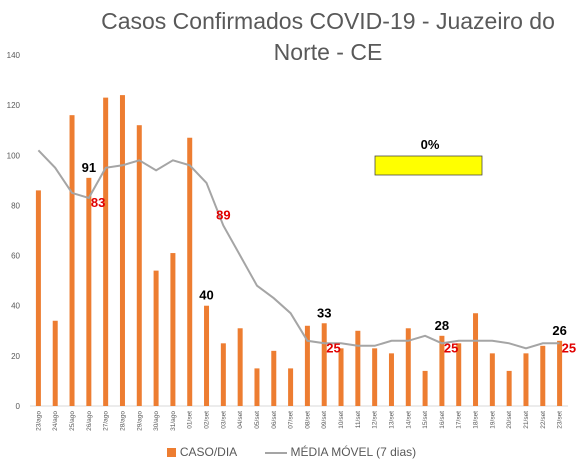 The width and height of the screenshot is (583, 468). I want to click on legend-swatch-bars, so click(171, 453).